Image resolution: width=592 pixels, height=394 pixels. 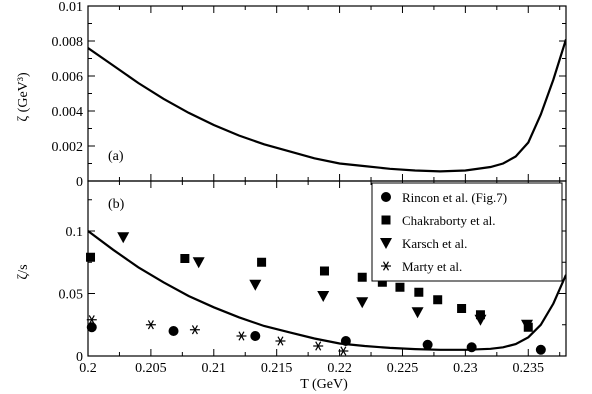 What do you see at coordinates (71, 7) in the screenshot?
I see `panel-a-ytick-label: 0.01` at bounding box center [71, 7].